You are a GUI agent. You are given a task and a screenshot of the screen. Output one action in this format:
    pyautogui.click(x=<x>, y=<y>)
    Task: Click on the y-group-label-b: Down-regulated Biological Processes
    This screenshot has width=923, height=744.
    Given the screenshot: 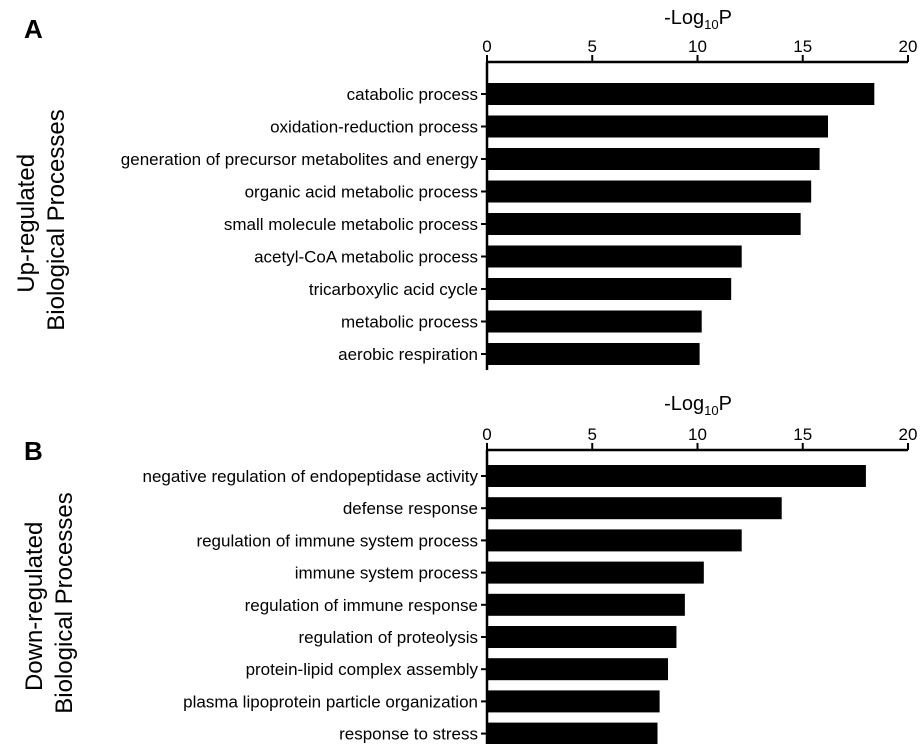 What is the action you would take?
    pyautogui.click(x=49, y=602)
    